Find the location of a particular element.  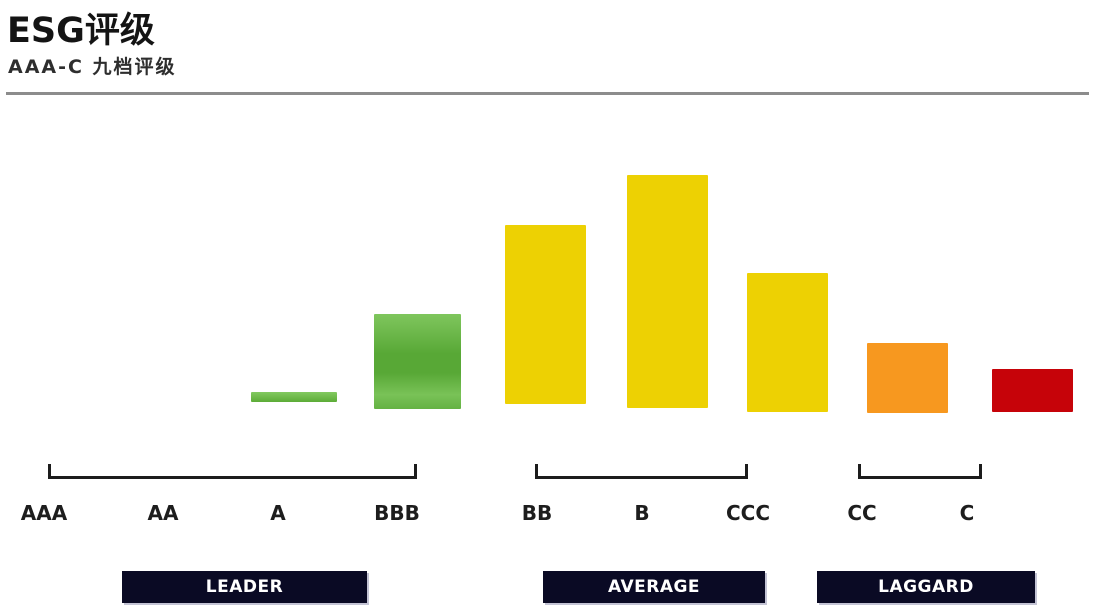

leader-badge: LEADER is located at coordinates (244, 587).